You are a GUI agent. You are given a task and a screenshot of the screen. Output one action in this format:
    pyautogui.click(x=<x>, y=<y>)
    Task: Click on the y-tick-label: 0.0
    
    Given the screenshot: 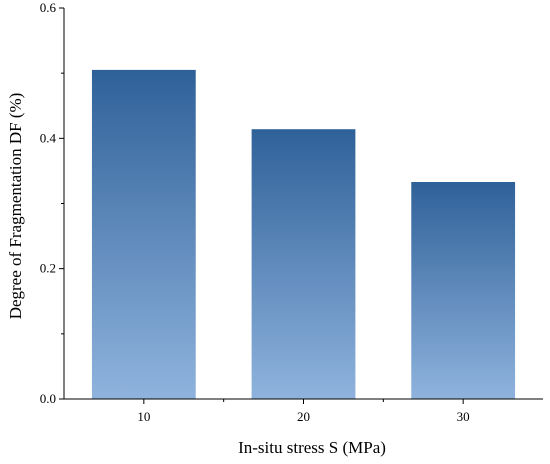 What is the action you would take?
    pyautogui.click(x=48, y=398)
    